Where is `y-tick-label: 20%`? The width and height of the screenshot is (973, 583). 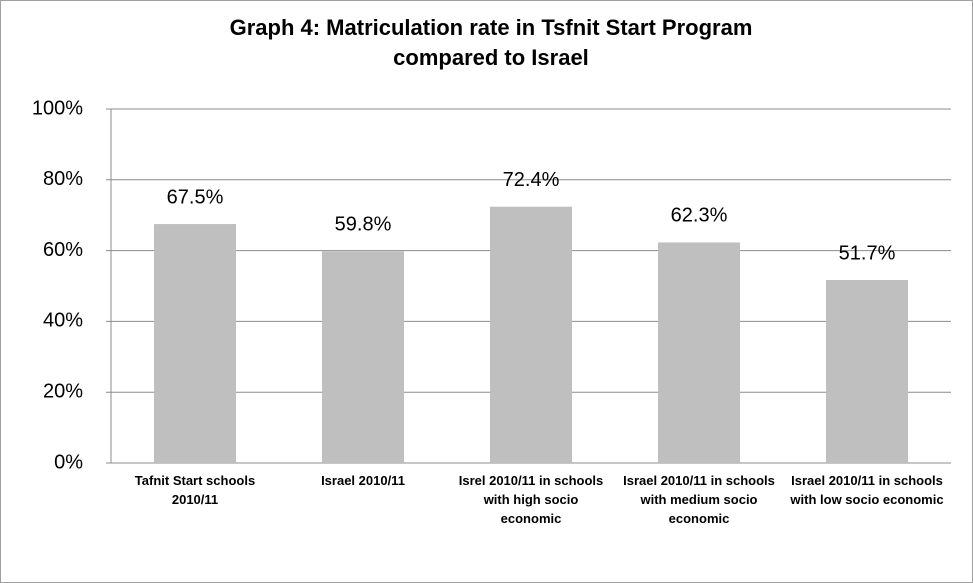
y-tick-label: 20% is located at coordinates (63, 391).